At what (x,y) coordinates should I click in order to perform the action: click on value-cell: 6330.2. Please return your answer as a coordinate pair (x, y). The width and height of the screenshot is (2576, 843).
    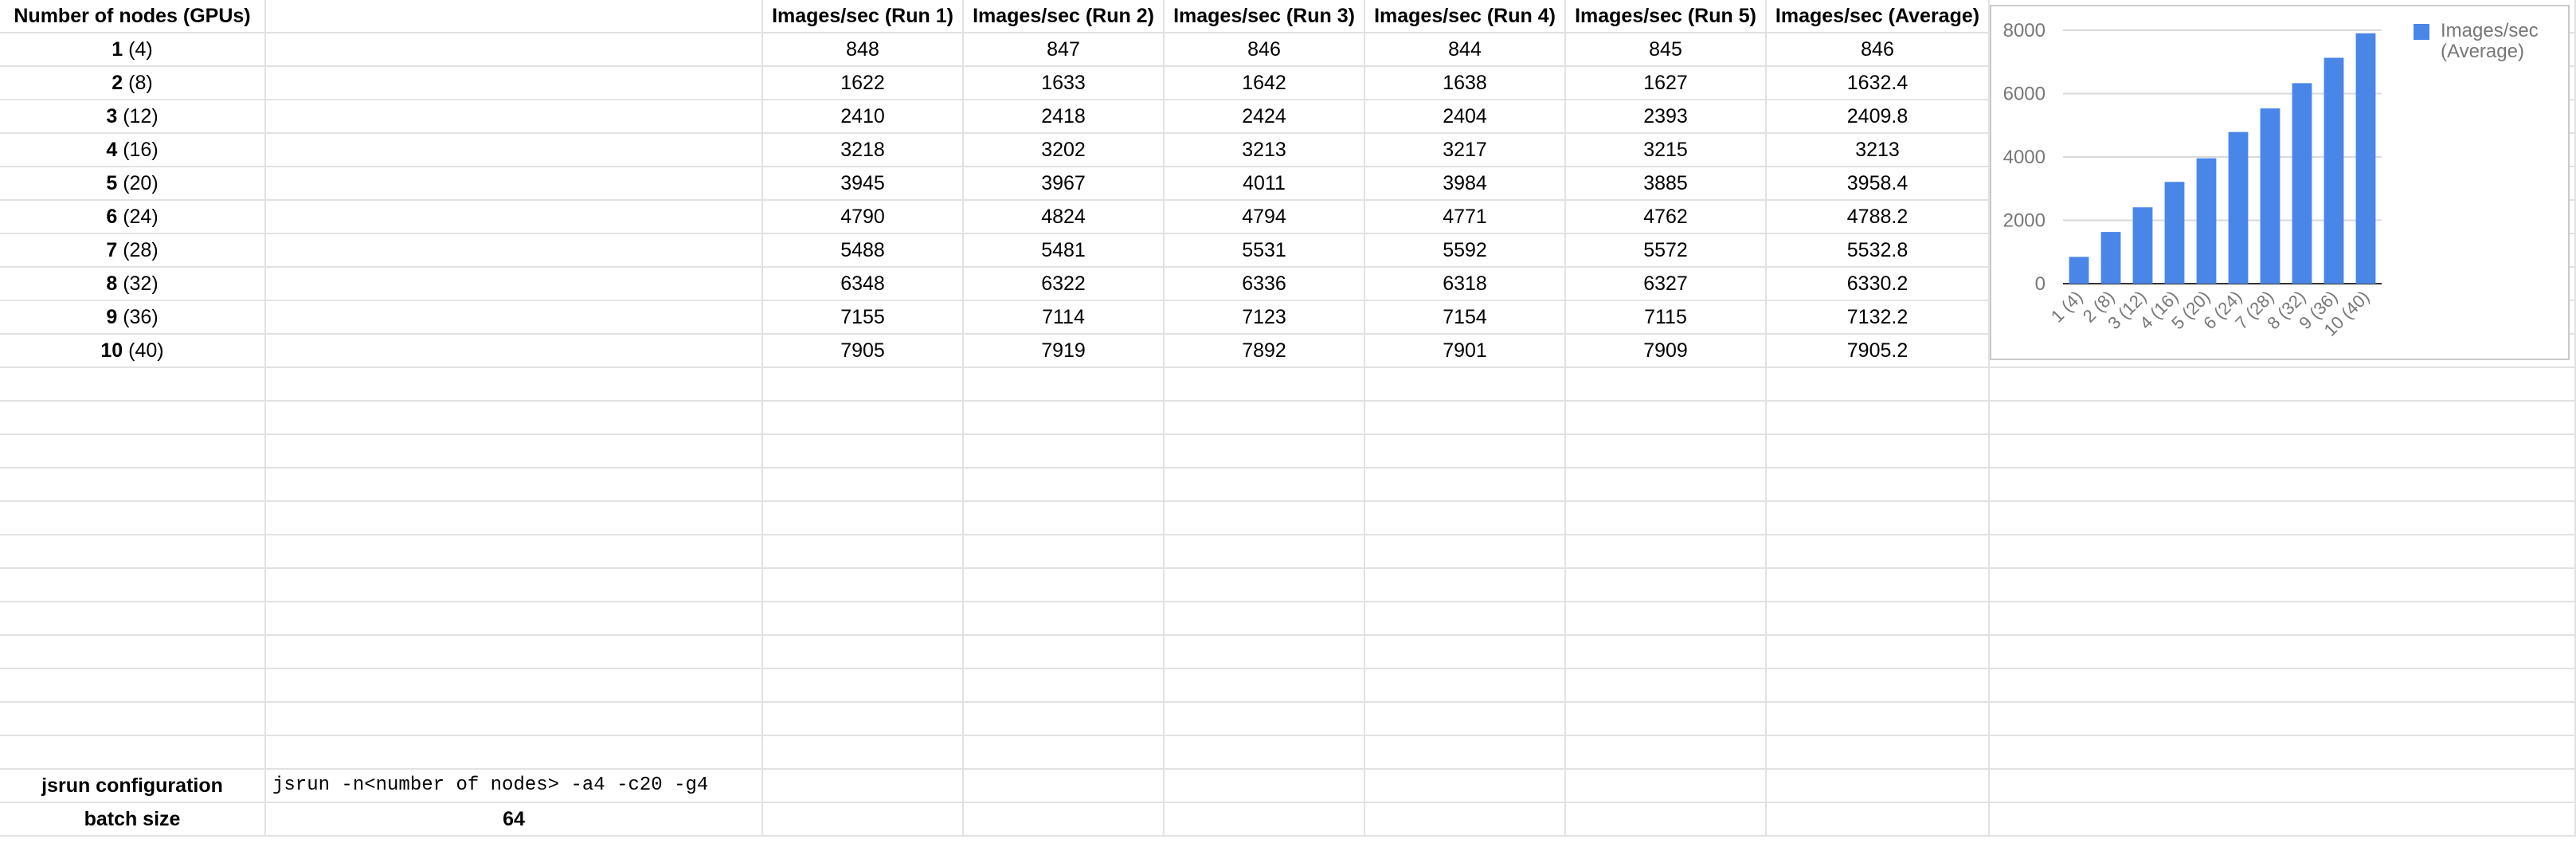
    Looking at the image, I should click on (1878, 284).